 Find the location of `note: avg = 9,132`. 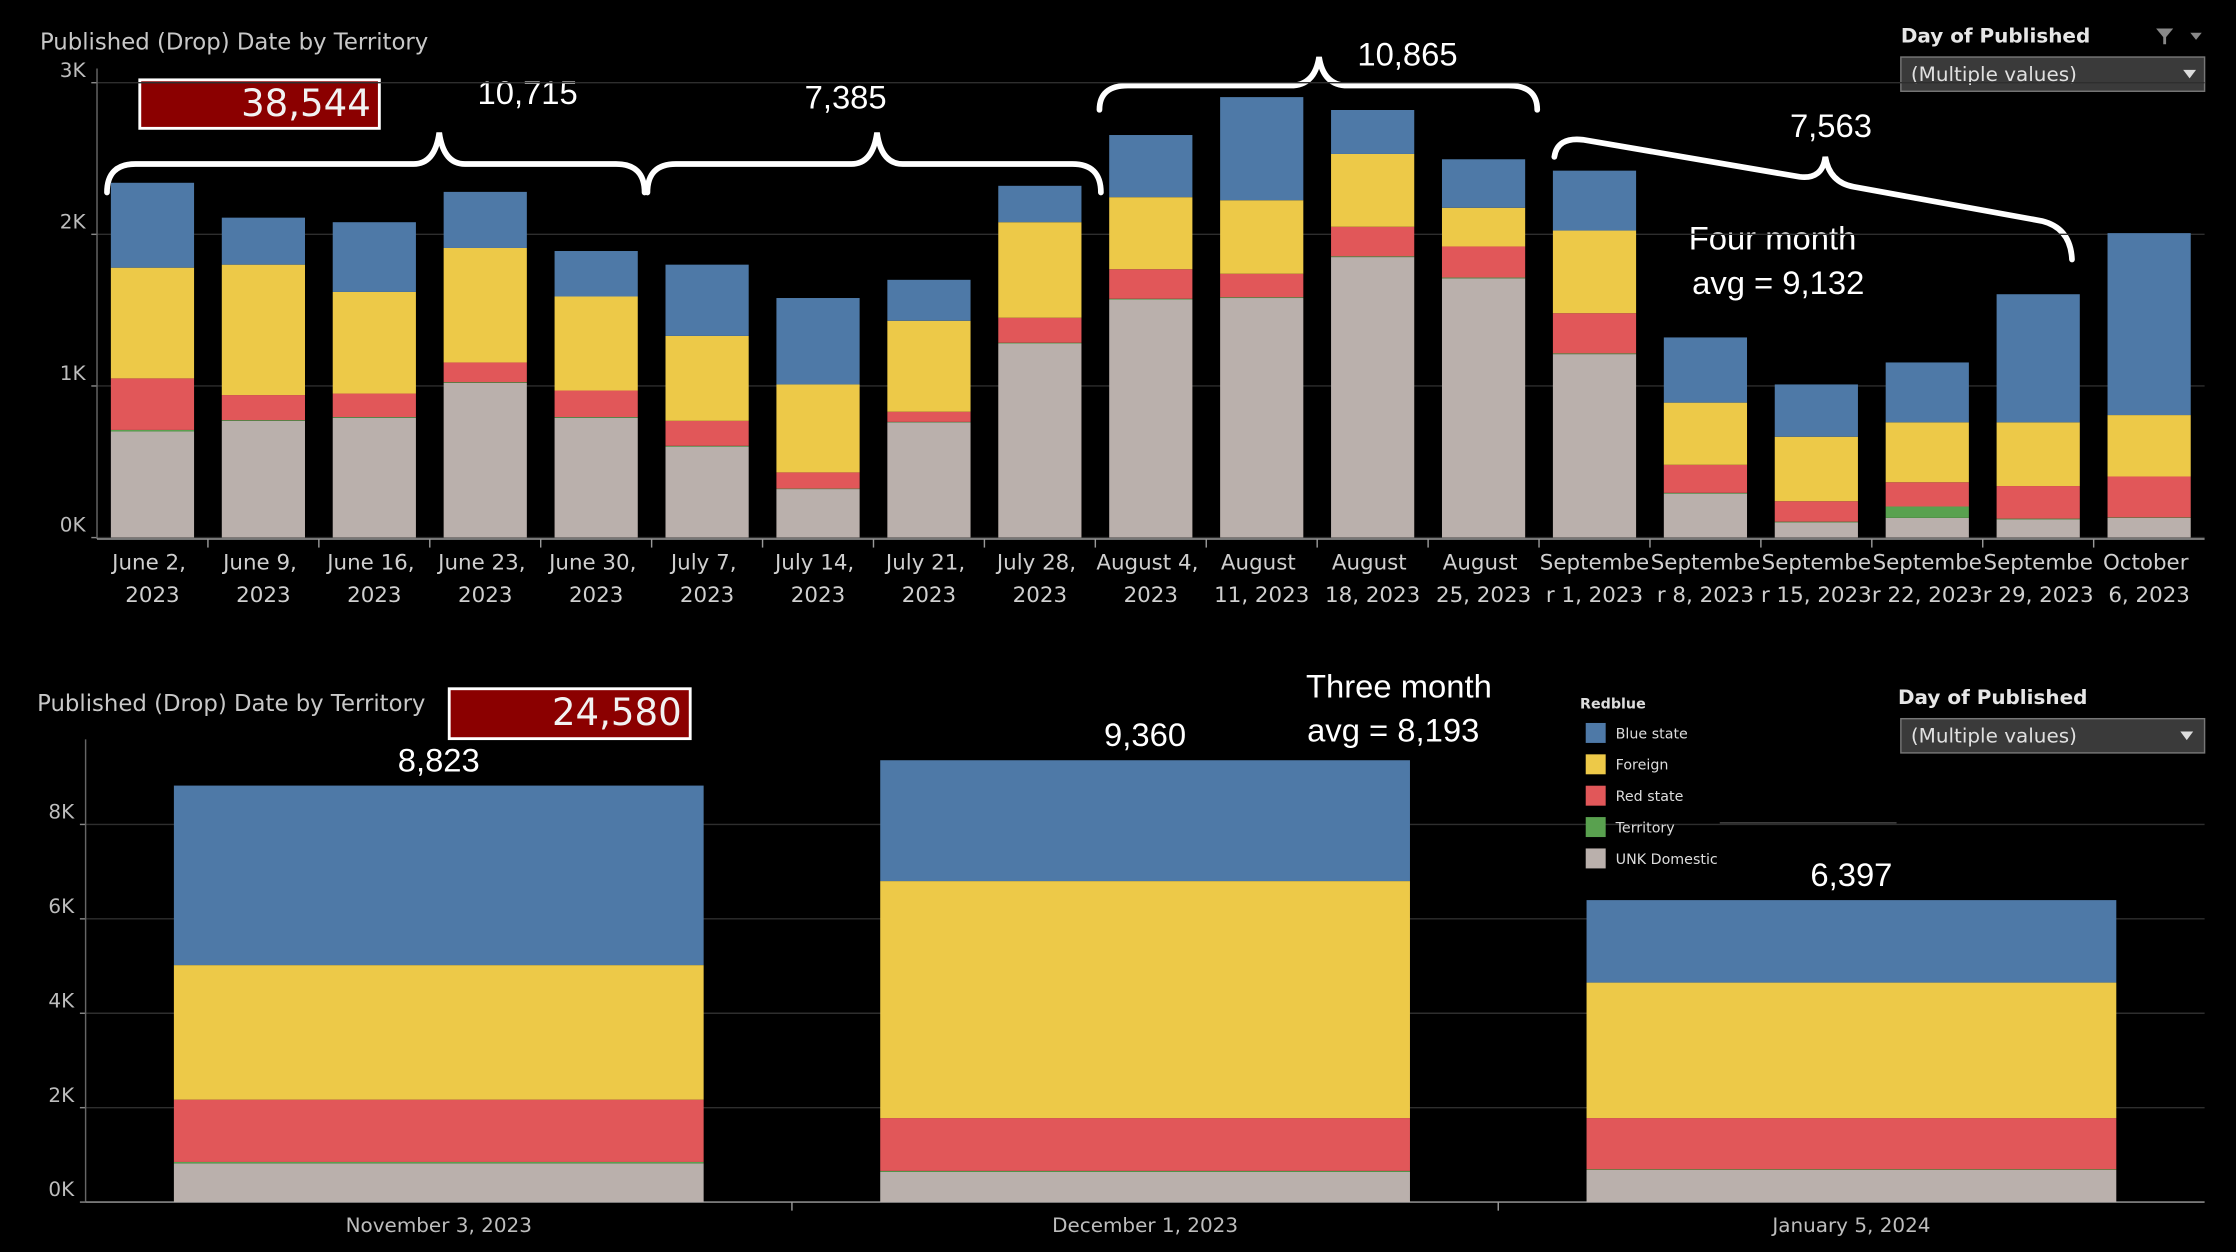

note: avg = 9,132 is located at coordinates (1778, 282).